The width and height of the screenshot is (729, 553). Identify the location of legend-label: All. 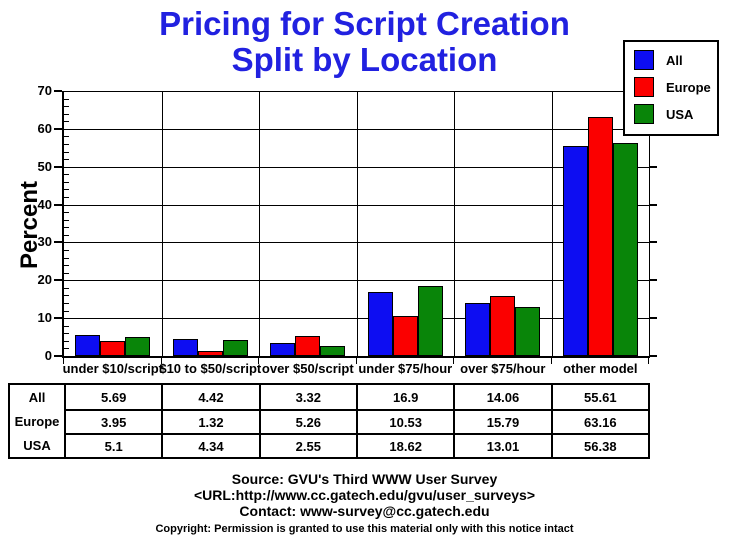
(674, 60).